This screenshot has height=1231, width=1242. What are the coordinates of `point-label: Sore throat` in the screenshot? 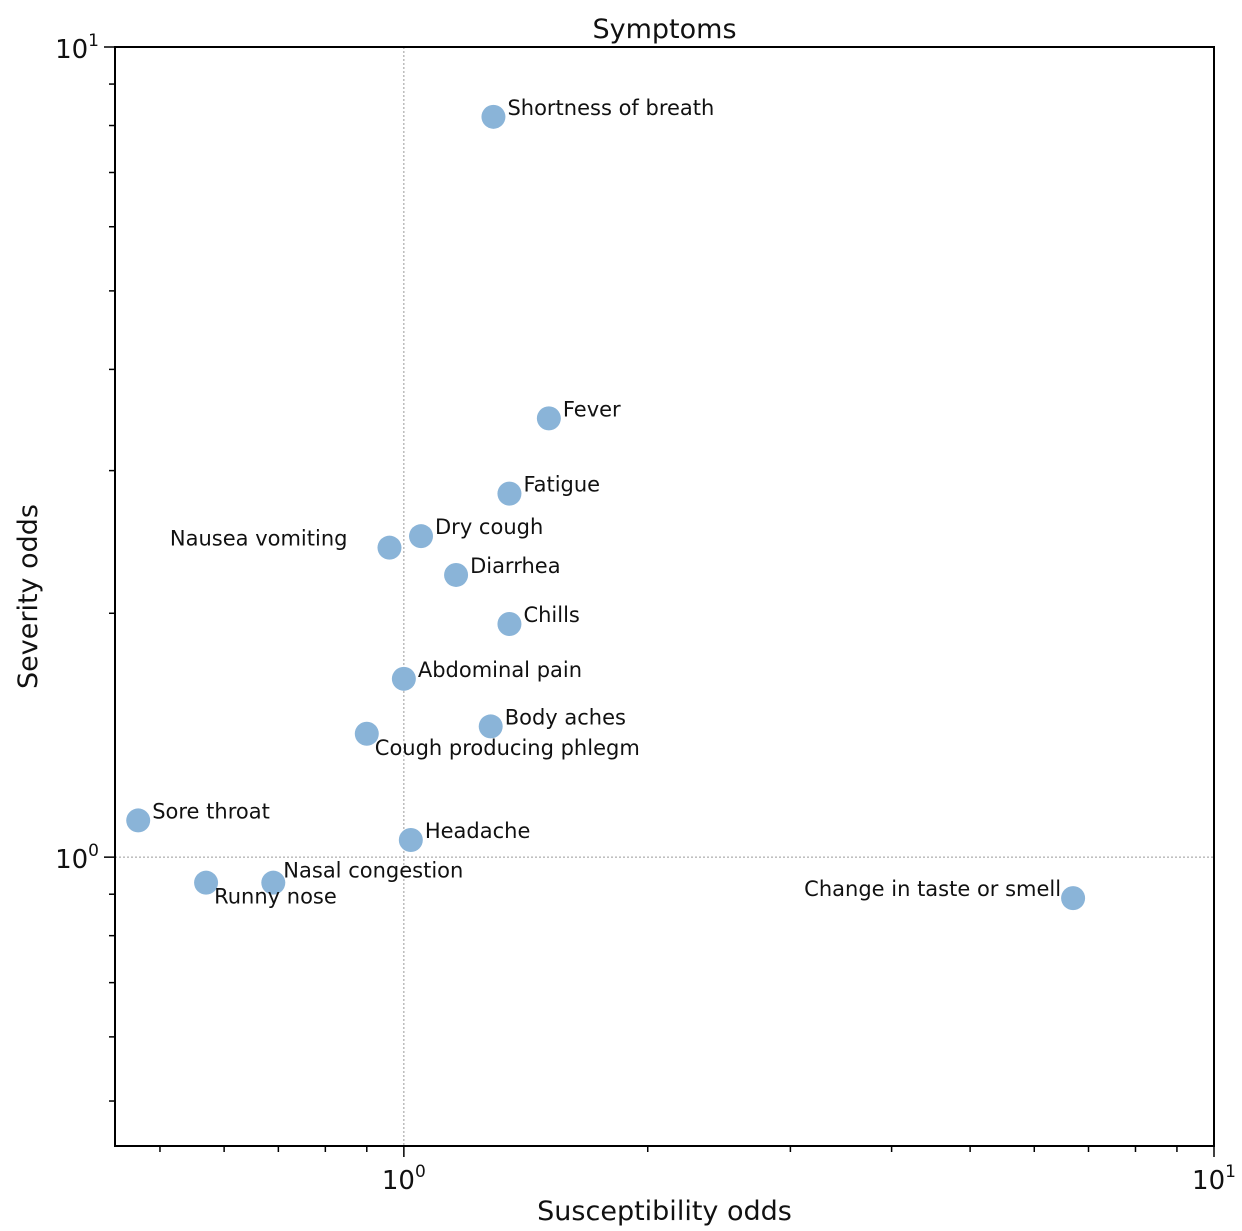 It's located at (211, 811).